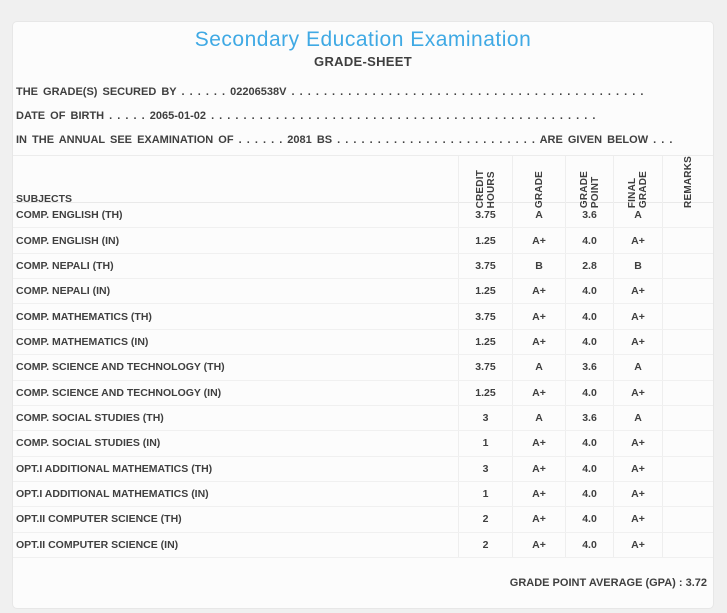 The height and width of the screenshot is (613, 727). What do you see at coordinates (84, 316) in the screenshot?
I see `subject-cell: COMP. MATHEMATICS (TH)` at bounding box center [84, 316].